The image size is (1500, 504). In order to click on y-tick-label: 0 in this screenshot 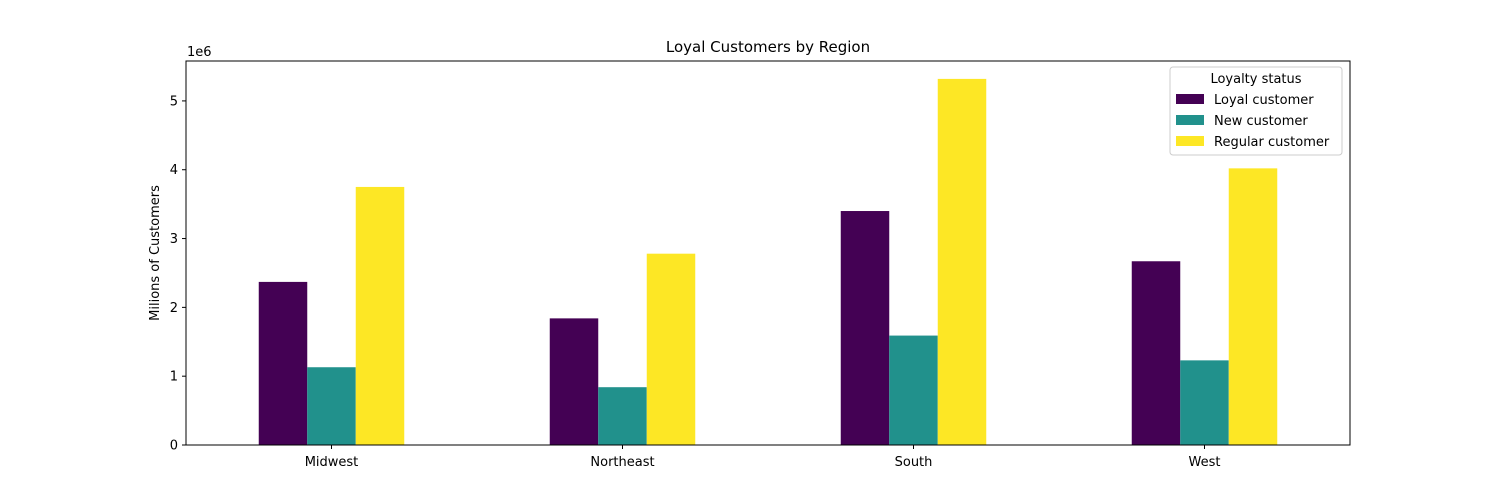, I will do `click(174, 446)`.